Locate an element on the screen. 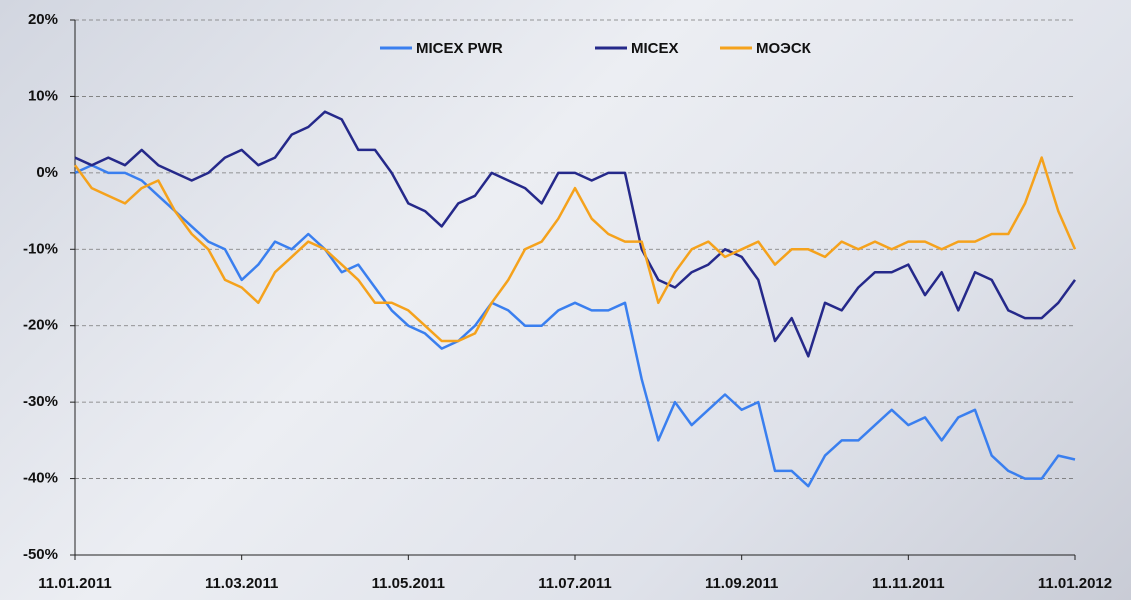 The height and width of the screenshot is (600, 1131). x-tick-label: 11.09.2011 is located at coordinates (741, 583).